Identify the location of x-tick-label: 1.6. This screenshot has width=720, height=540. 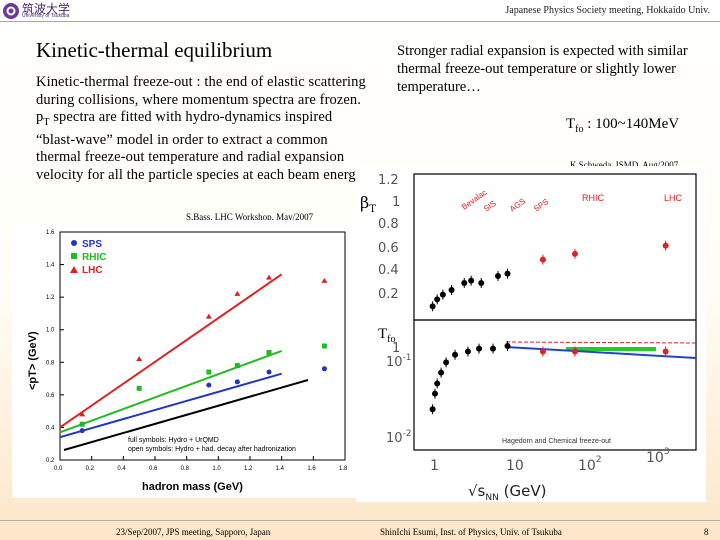
(311, 469).